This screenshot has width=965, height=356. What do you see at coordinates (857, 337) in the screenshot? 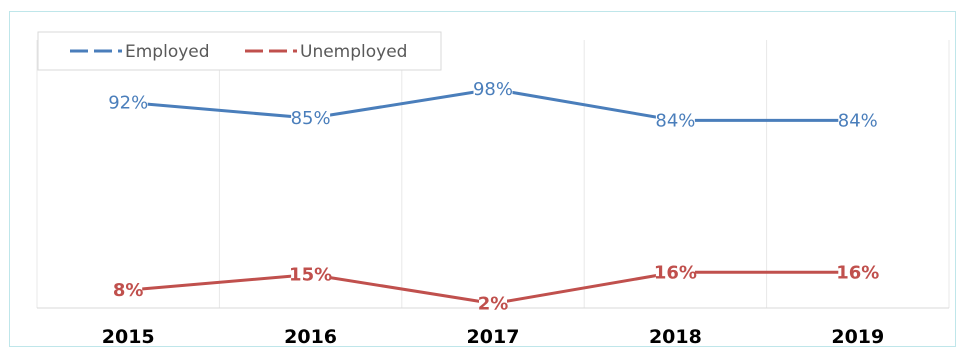
I see `x-tick-label: 2019` at bounding box center [857, 337].